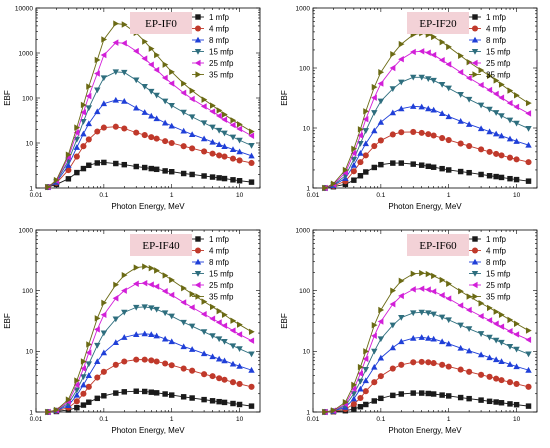  Describe the element at coordinates (475, 39) in the screenshot. I see `legend-marker-8-mfp` at that location.